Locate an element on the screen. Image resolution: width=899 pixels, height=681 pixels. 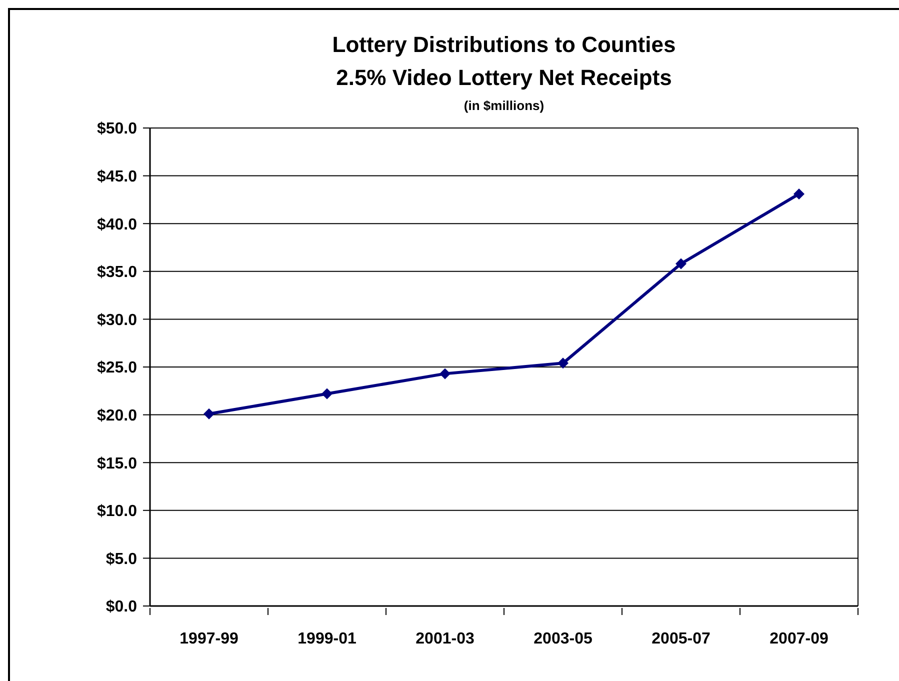
y-tick-label: $45.0 is located at coordinates (117, 177).